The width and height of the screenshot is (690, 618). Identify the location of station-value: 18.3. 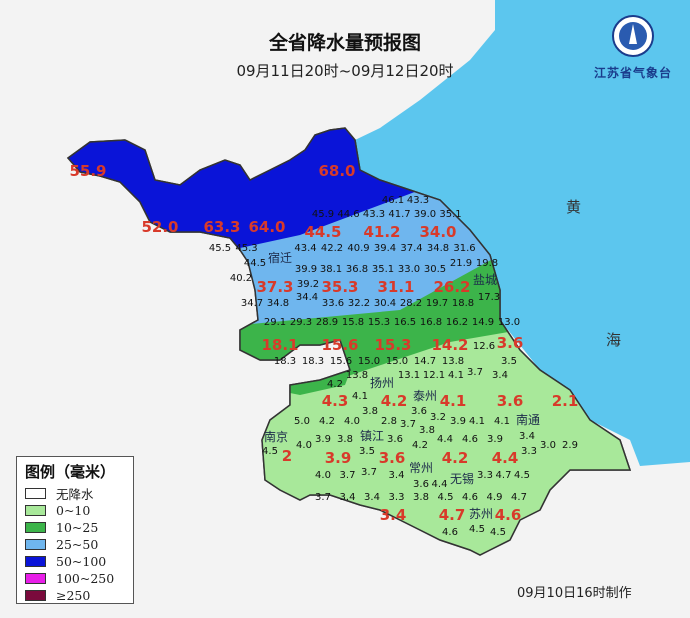
(313, 361).